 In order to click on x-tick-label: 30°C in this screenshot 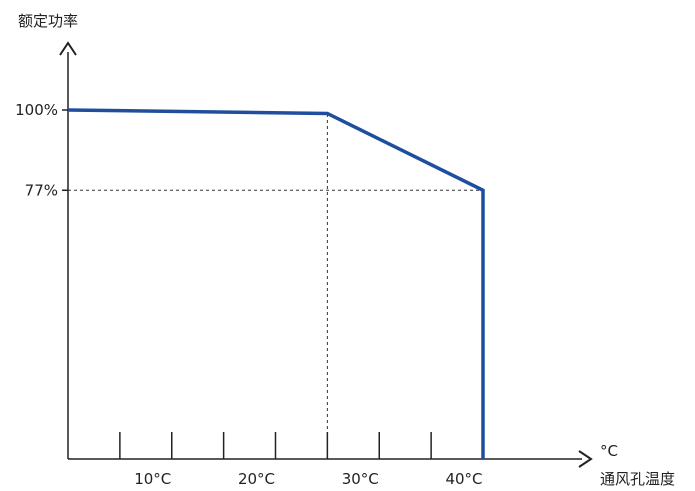, I will do `click(360, 479)`.